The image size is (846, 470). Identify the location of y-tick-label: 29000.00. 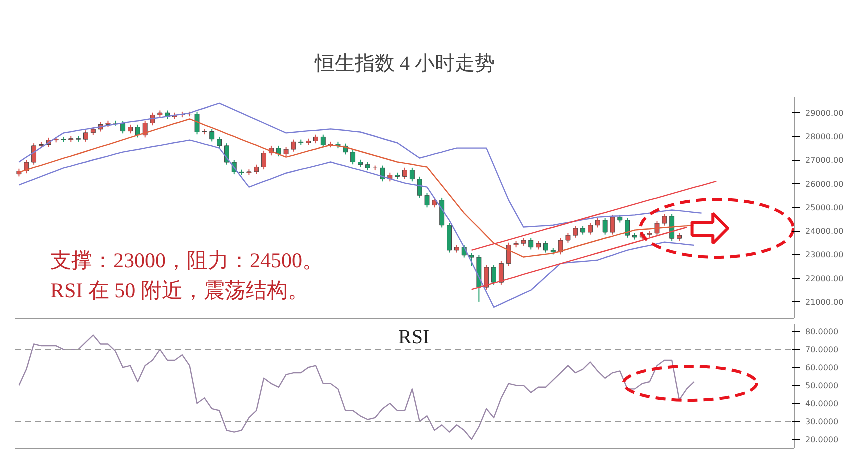
(825, 113).